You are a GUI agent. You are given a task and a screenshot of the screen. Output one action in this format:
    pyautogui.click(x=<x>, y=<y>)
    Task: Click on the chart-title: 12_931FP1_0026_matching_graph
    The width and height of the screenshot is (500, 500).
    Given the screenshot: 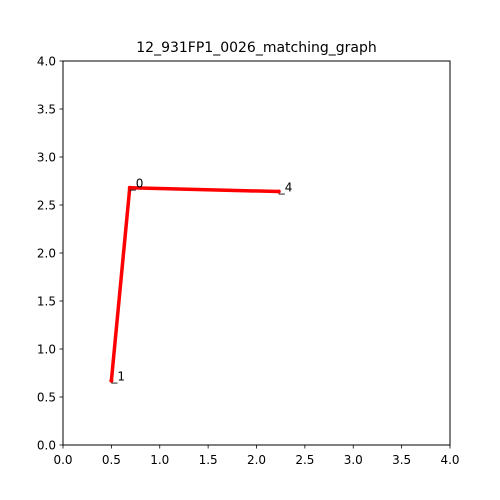 What is the action you would take?
    pyautogui.click(x=256, y=48)
    